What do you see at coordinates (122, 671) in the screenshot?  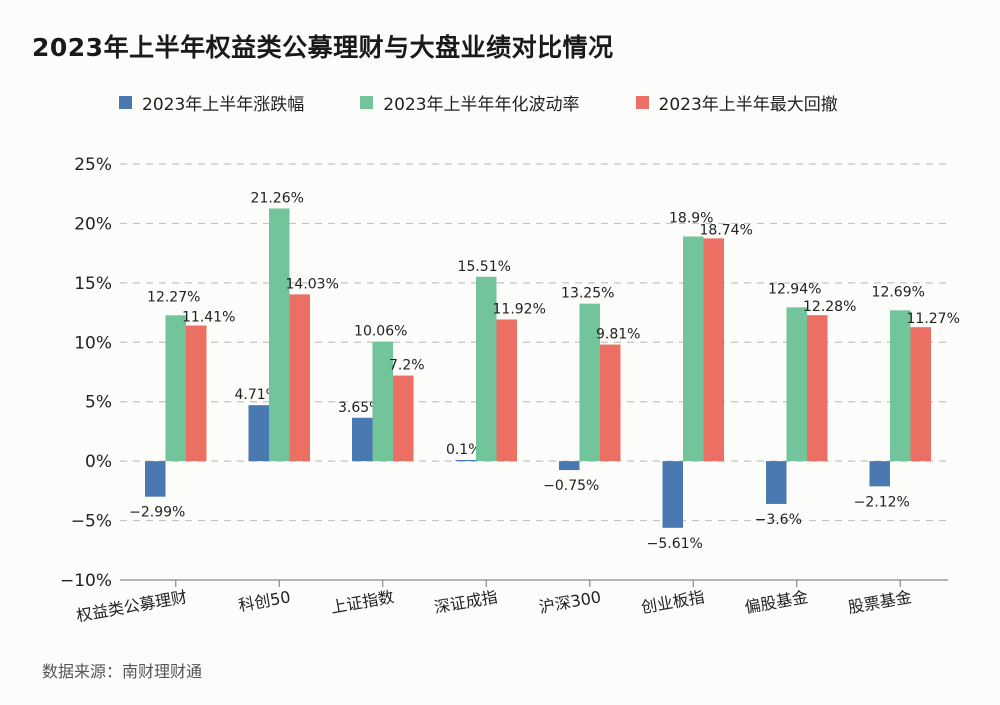 I see `data-source: 数据来源：南财理财通` at bounding box center [122, 671].